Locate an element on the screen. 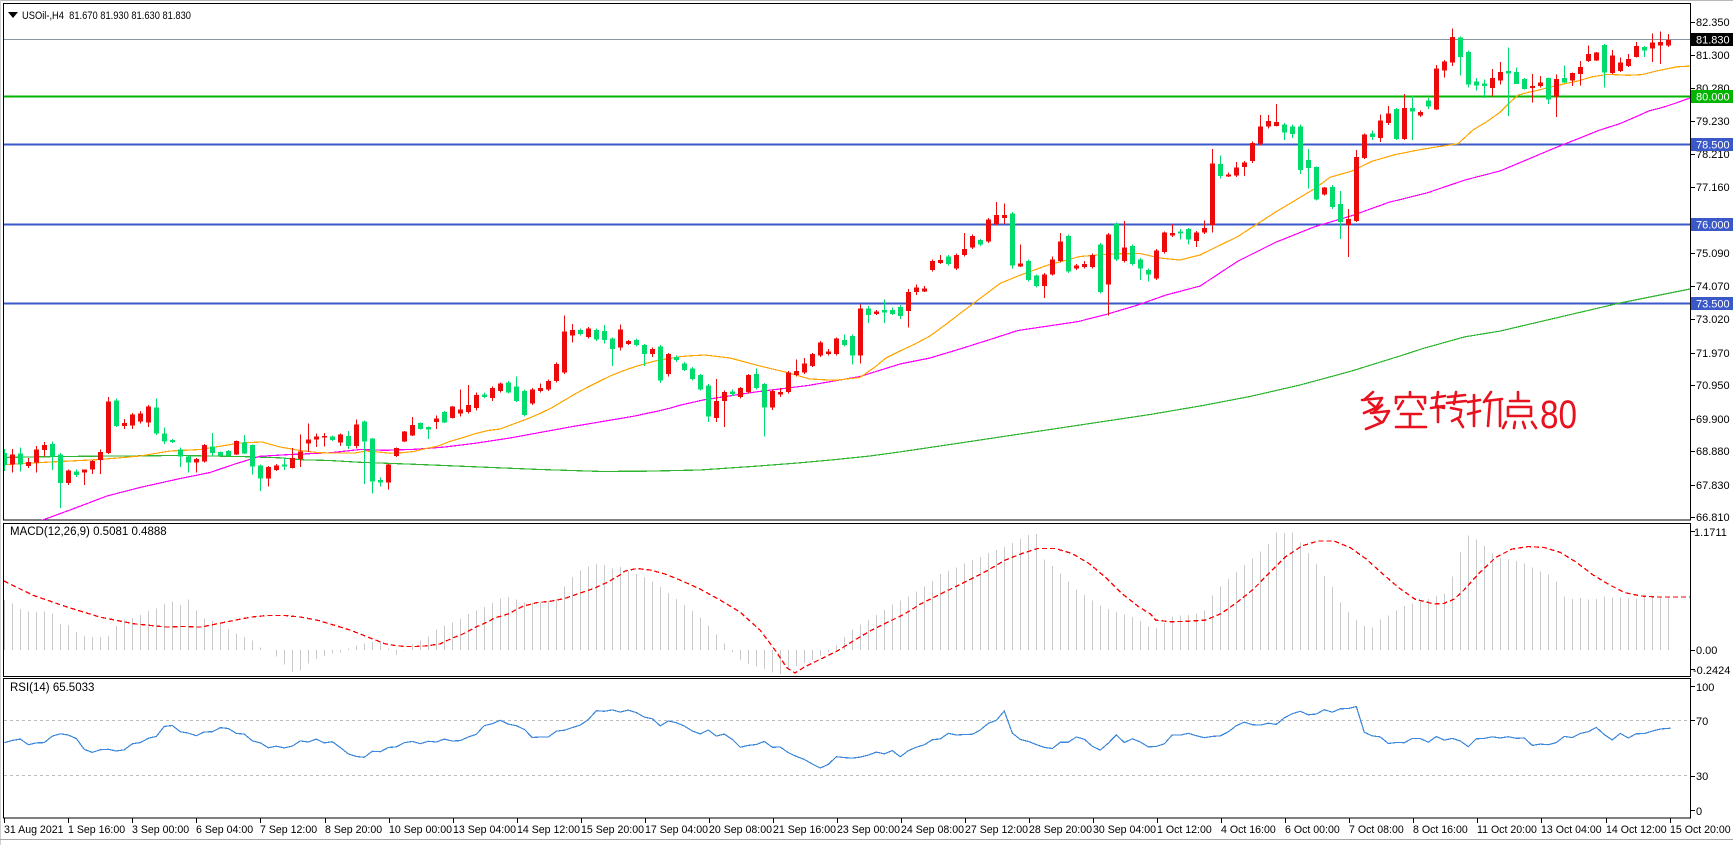  svg-text: 15 Sep 20:00 is located at coordinates (612, 830).